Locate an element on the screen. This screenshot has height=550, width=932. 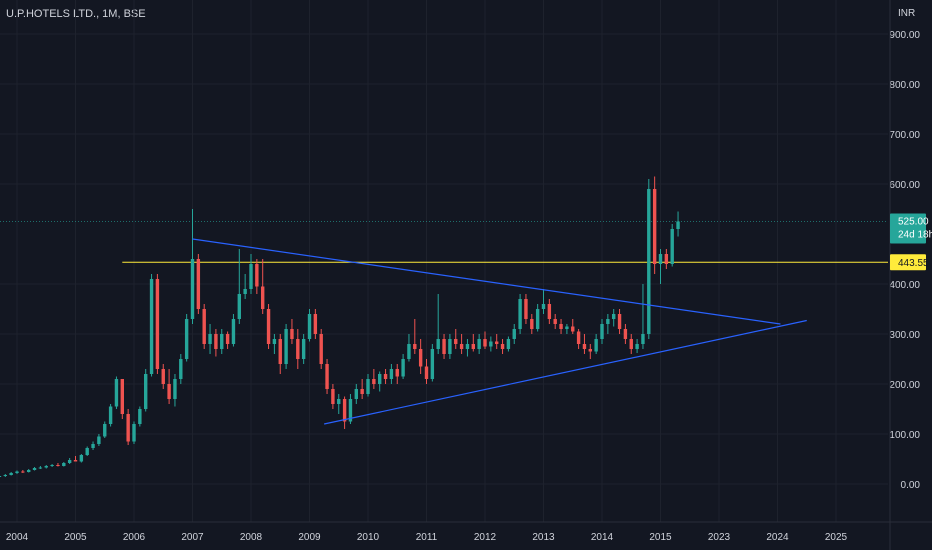
y-tick-label: 400.00 is located at coordinates (904, 285).